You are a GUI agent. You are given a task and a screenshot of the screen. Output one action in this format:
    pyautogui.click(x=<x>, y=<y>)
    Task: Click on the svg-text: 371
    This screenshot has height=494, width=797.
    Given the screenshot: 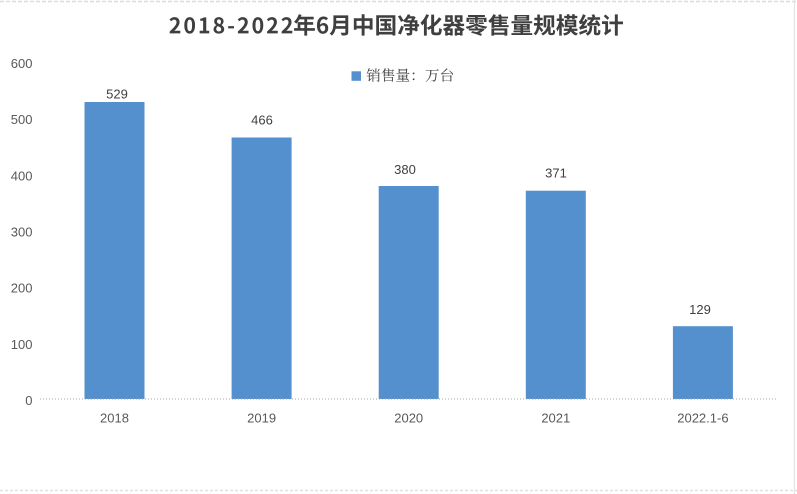 What is the action you would take?
    pyautogui.click(x=556, y=173)
    